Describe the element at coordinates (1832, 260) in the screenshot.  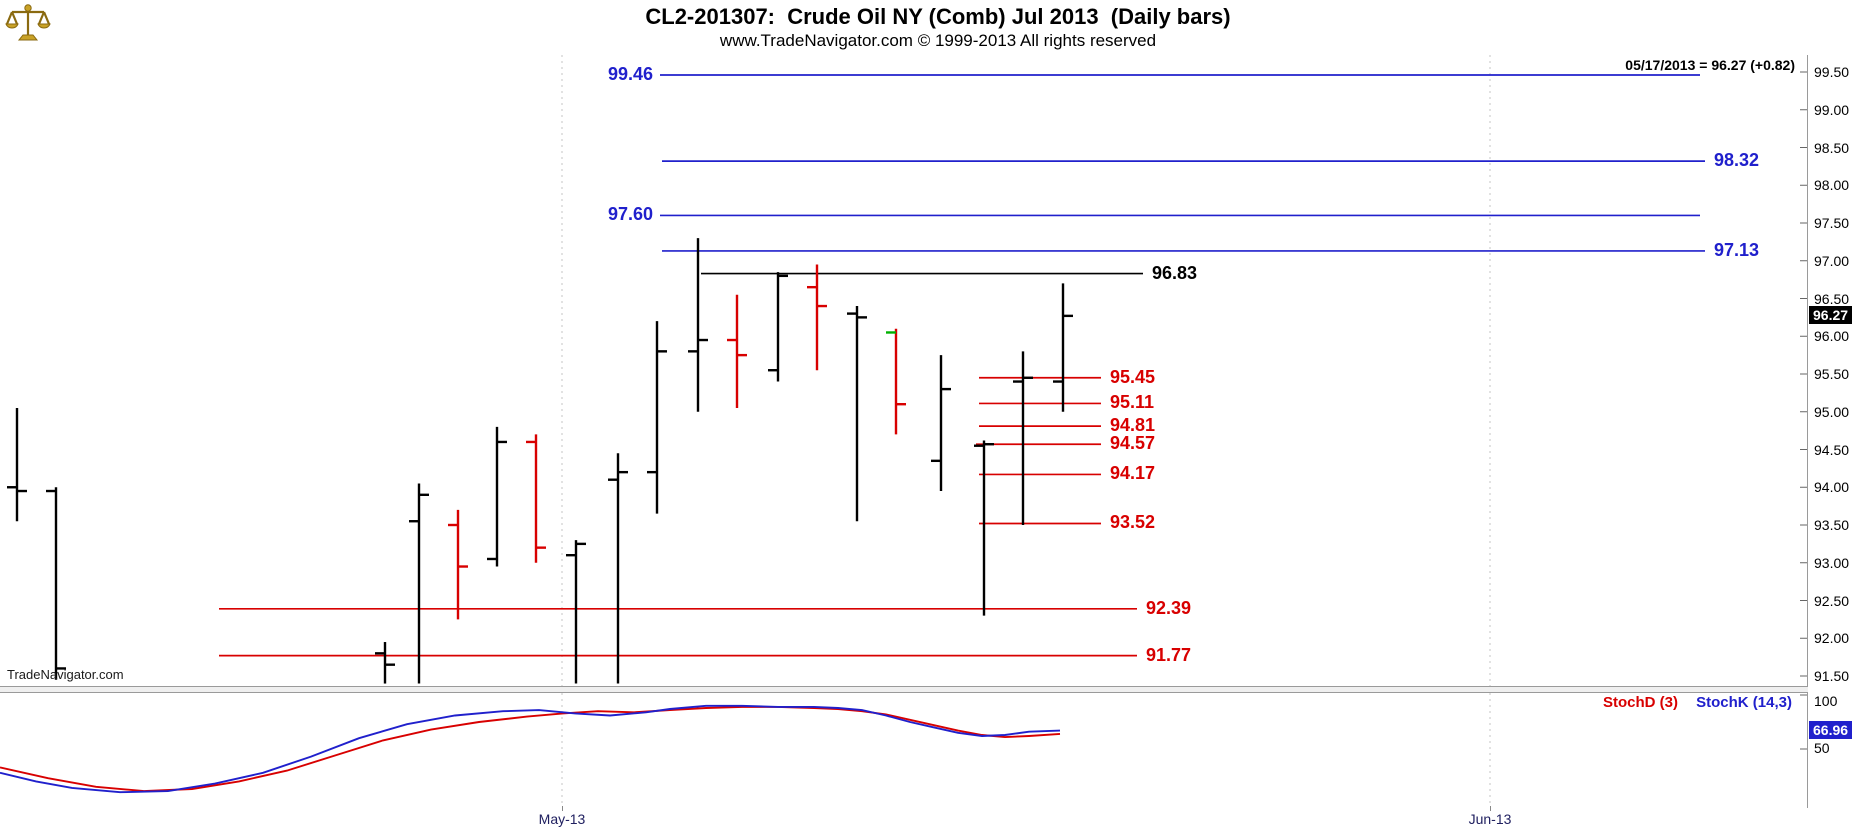
I see `price-axis-label: 97.00` at that location.